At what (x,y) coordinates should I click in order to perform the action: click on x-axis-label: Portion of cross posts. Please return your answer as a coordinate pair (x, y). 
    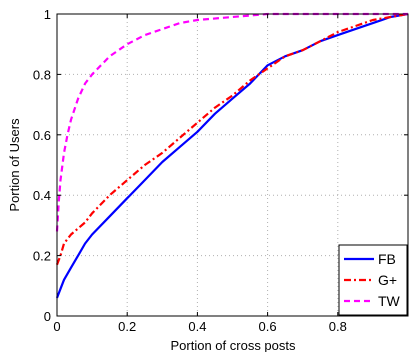
    Looking at the image, I should click on (233, 345).